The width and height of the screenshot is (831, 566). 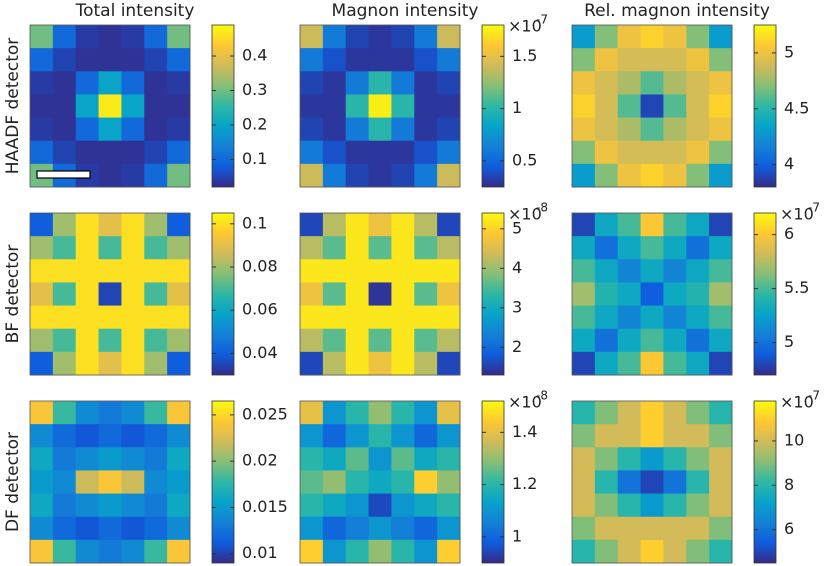 I want to click on colorbar-tick-label: 0.3, so click(x=254, y=89).